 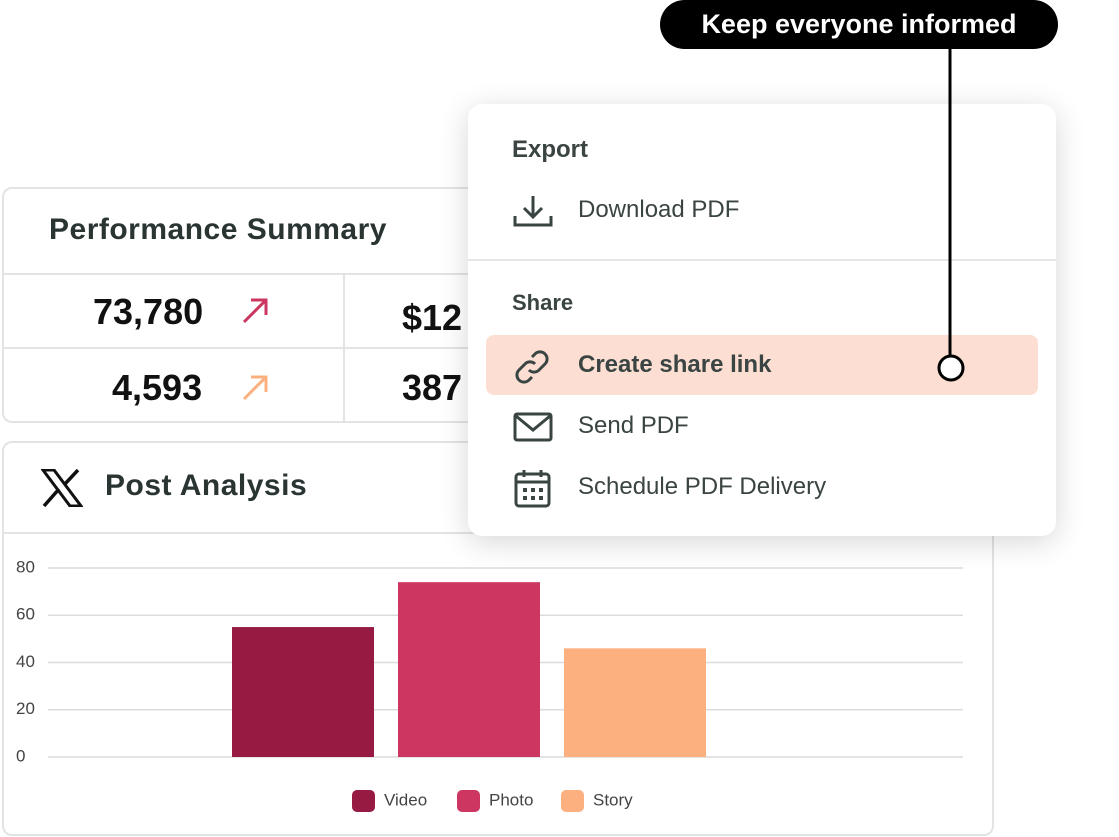 What do you see at coordinates (218, 229) in the screenshot?
I see `summary-title: Performance Summary` at bounding box center [218, 229].